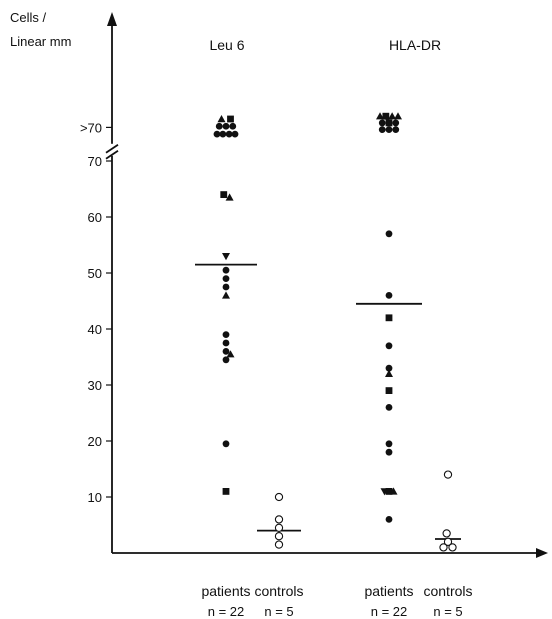  I want to click on y-axis-label: Cells /, so click(28, 17).